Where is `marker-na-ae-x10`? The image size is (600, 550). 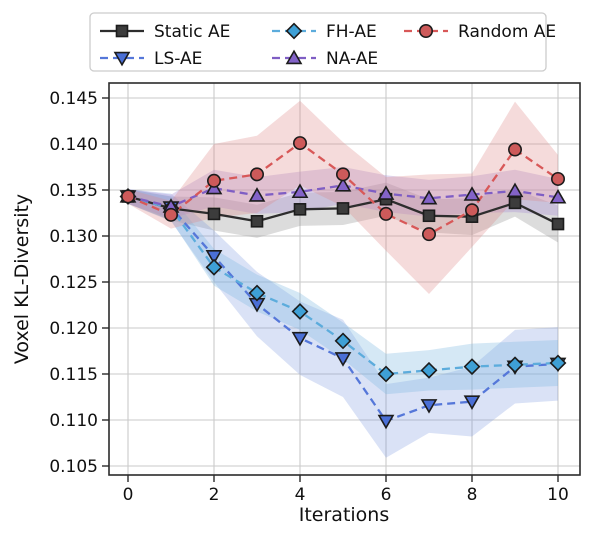
marker-na-ae-x10 is located at coordinates (558, 196).